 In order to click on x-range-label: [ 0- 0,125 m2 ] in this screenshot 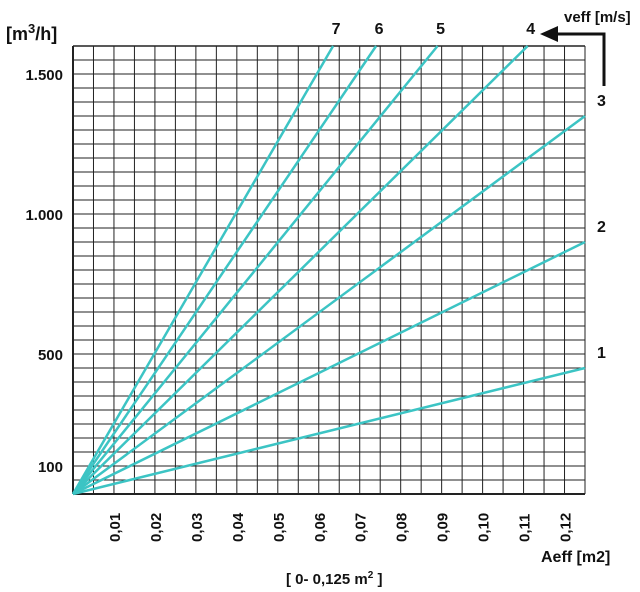, I will do `click(334, 579)`.